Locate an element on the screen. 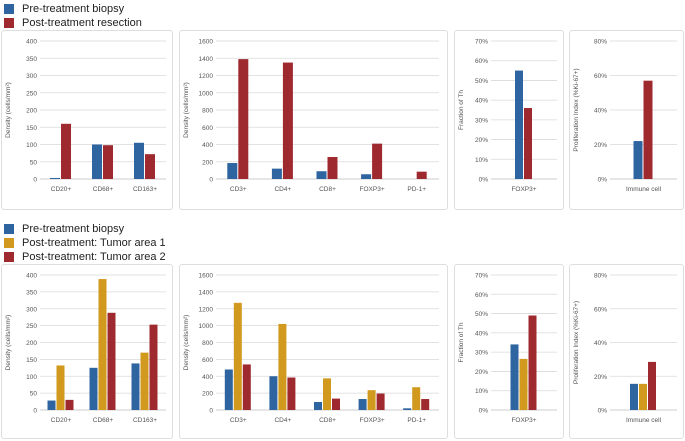  legend-label: Post-treatment resection is located at coordinates (82, 23).